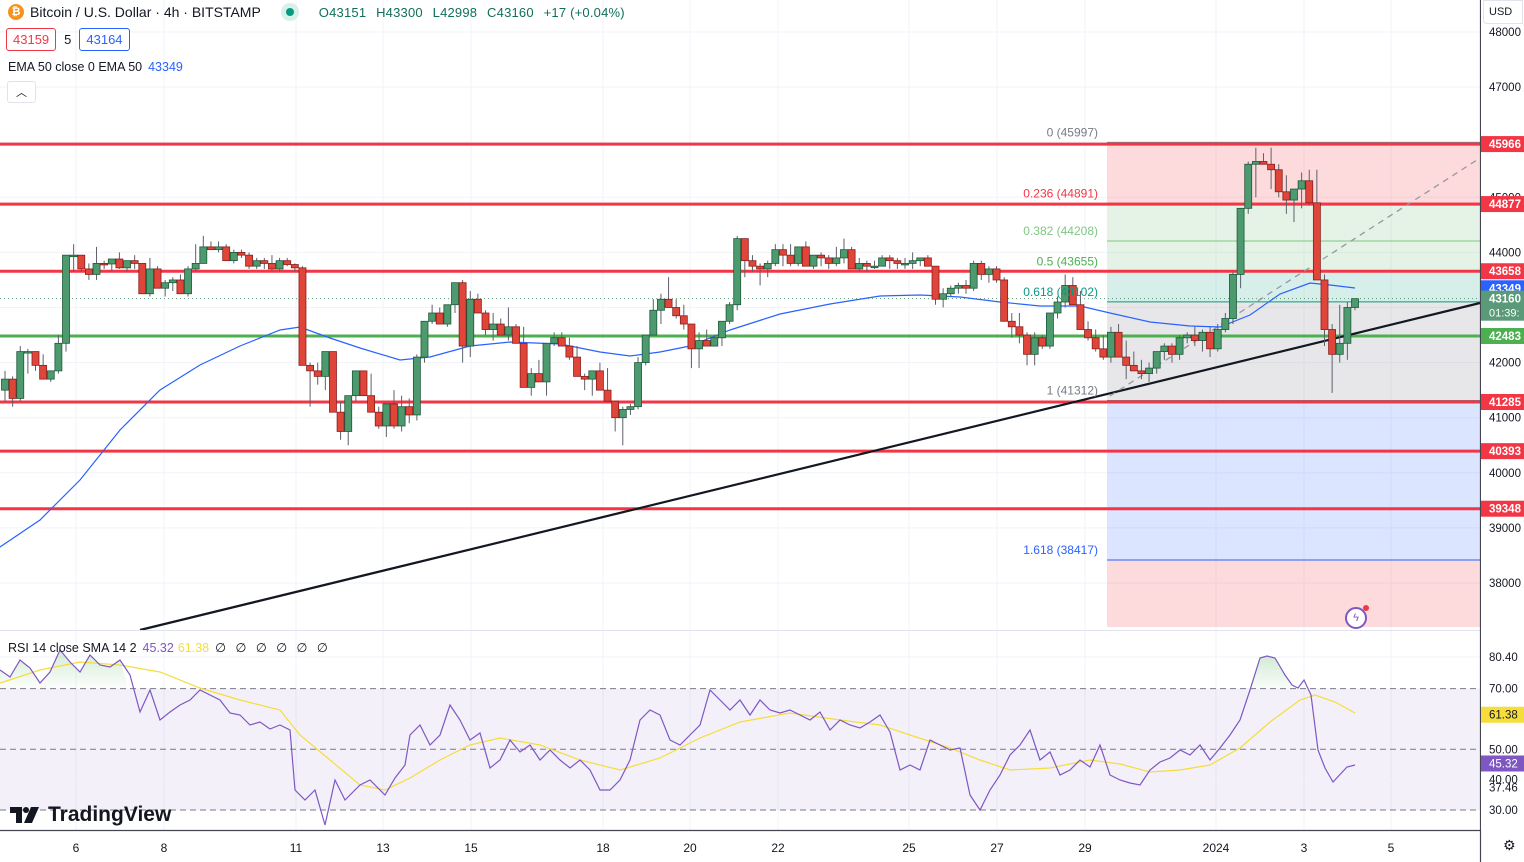 The width and height of the screenshot is (1524, 862). I want to click on change-value: +17 (+0.04%), so click(584, 12).